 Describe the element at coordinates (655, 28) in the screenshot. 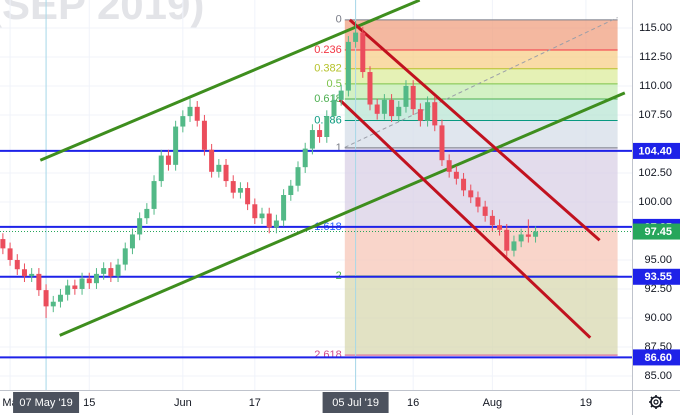

I see `y-tick-label: 115.00` at that location.